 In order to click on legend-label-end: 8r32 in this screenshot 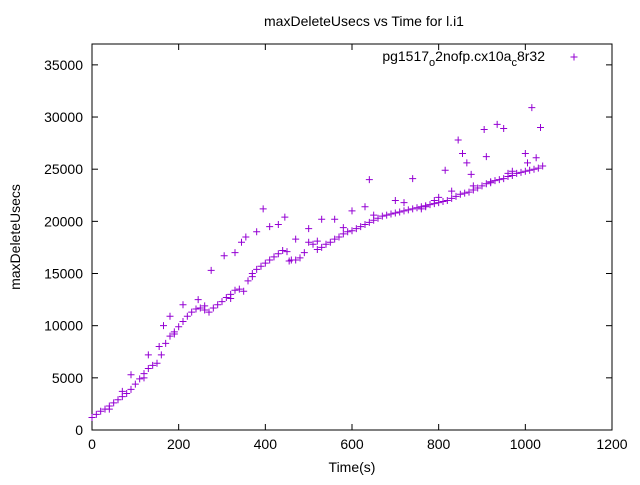, I will do `click(531, 56)`.